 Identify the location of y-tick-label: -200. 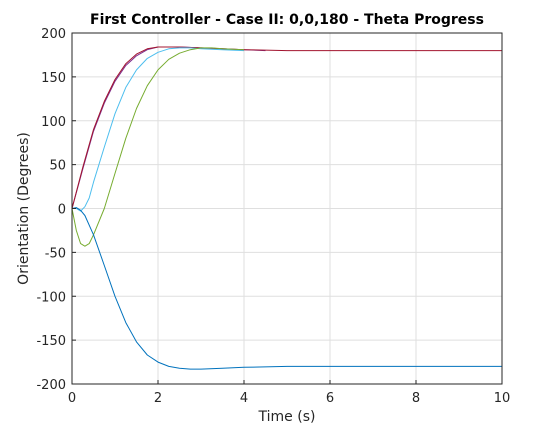
(51, 385).